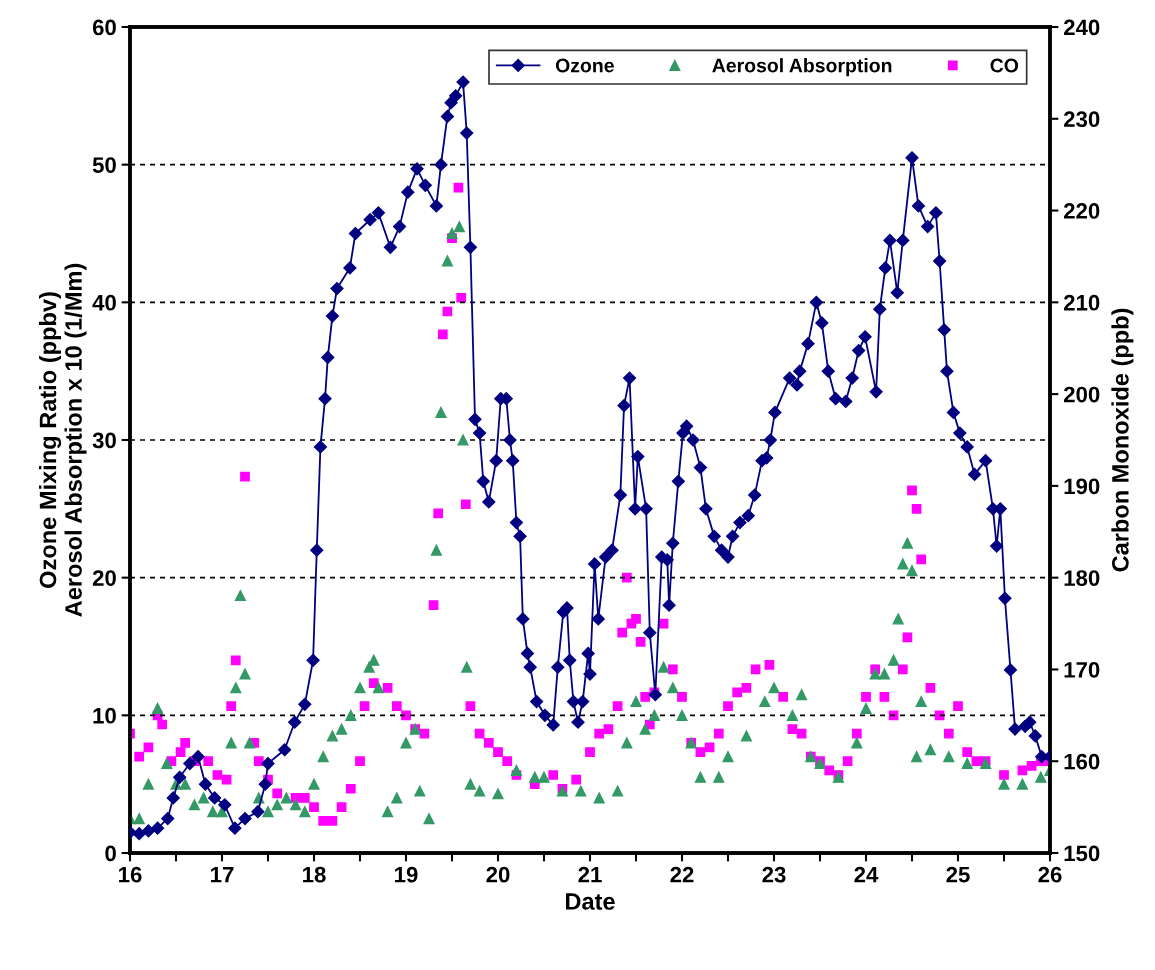  Describe the element at coordinates (104, 165) in the screenshot. I see `y-tick-label: 50` at that location.